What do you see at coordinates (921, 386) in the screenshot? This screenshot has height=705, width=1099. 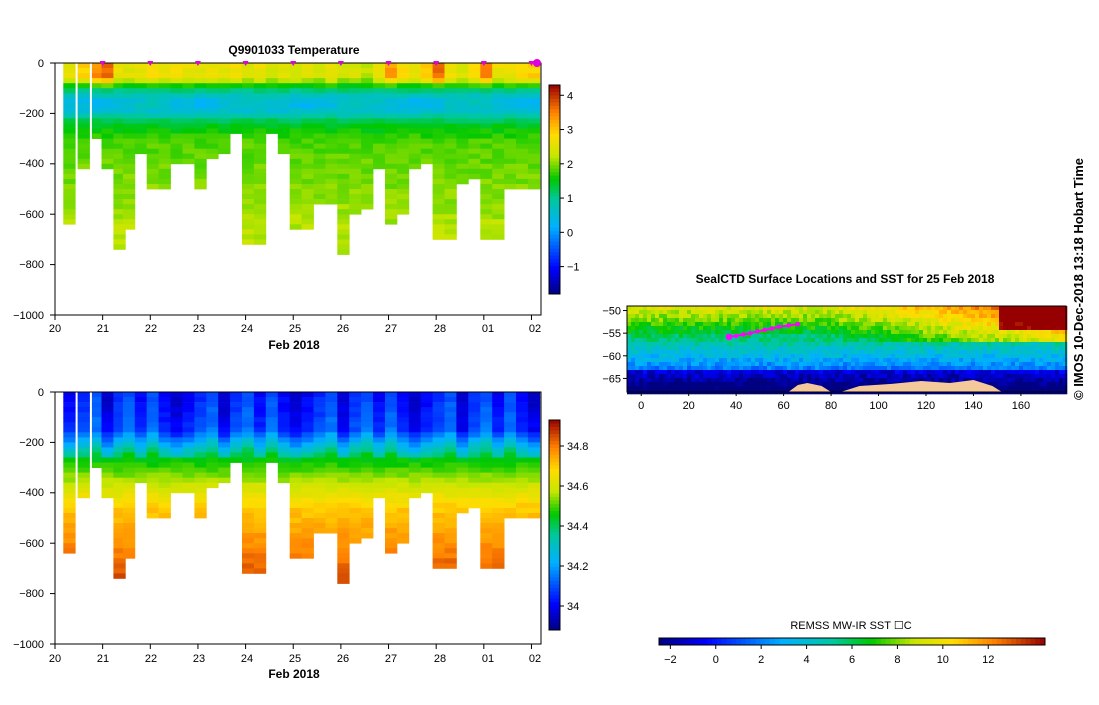 I see `land-patch` at bounding box center [921, 386].